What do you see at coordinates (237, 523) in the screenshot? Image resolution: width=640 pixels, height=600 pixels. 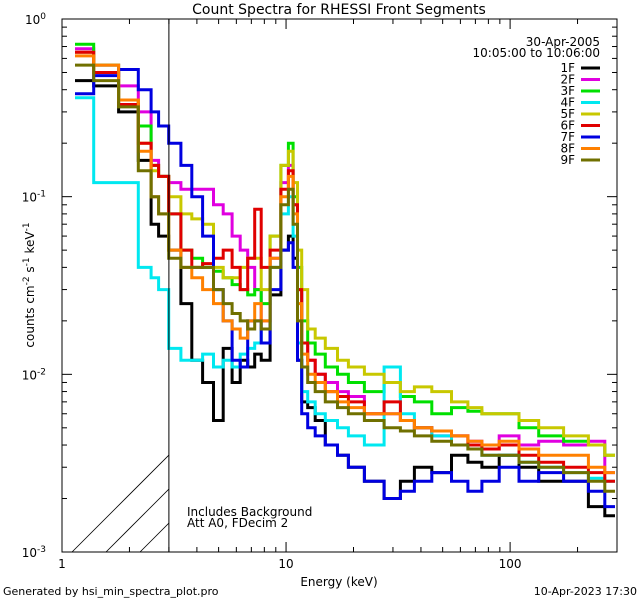 I see `annotation-attenuator: Att A0, FDecim 2` at bounding box center [237, 523].